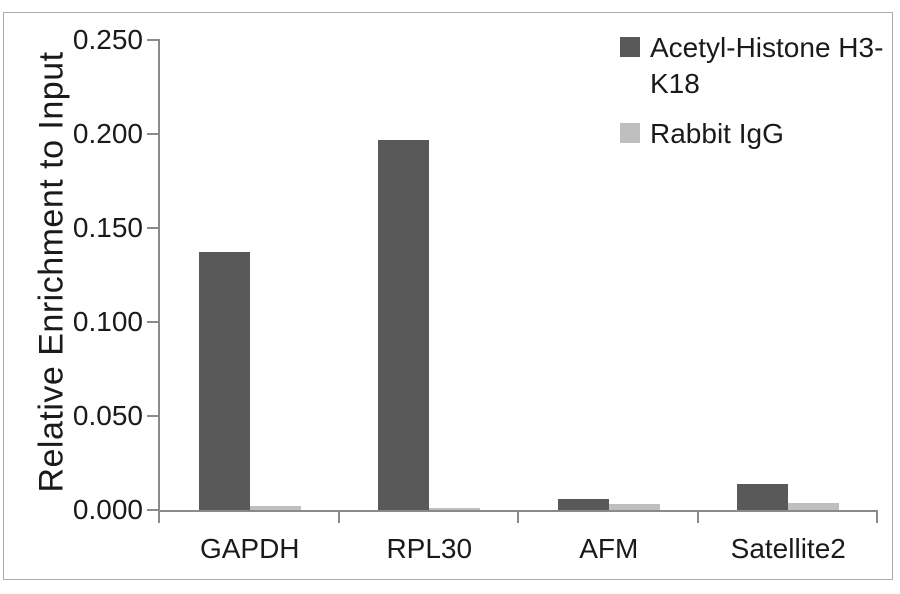  I want to click on y-tick-label: 0.200, so click(107, 133).